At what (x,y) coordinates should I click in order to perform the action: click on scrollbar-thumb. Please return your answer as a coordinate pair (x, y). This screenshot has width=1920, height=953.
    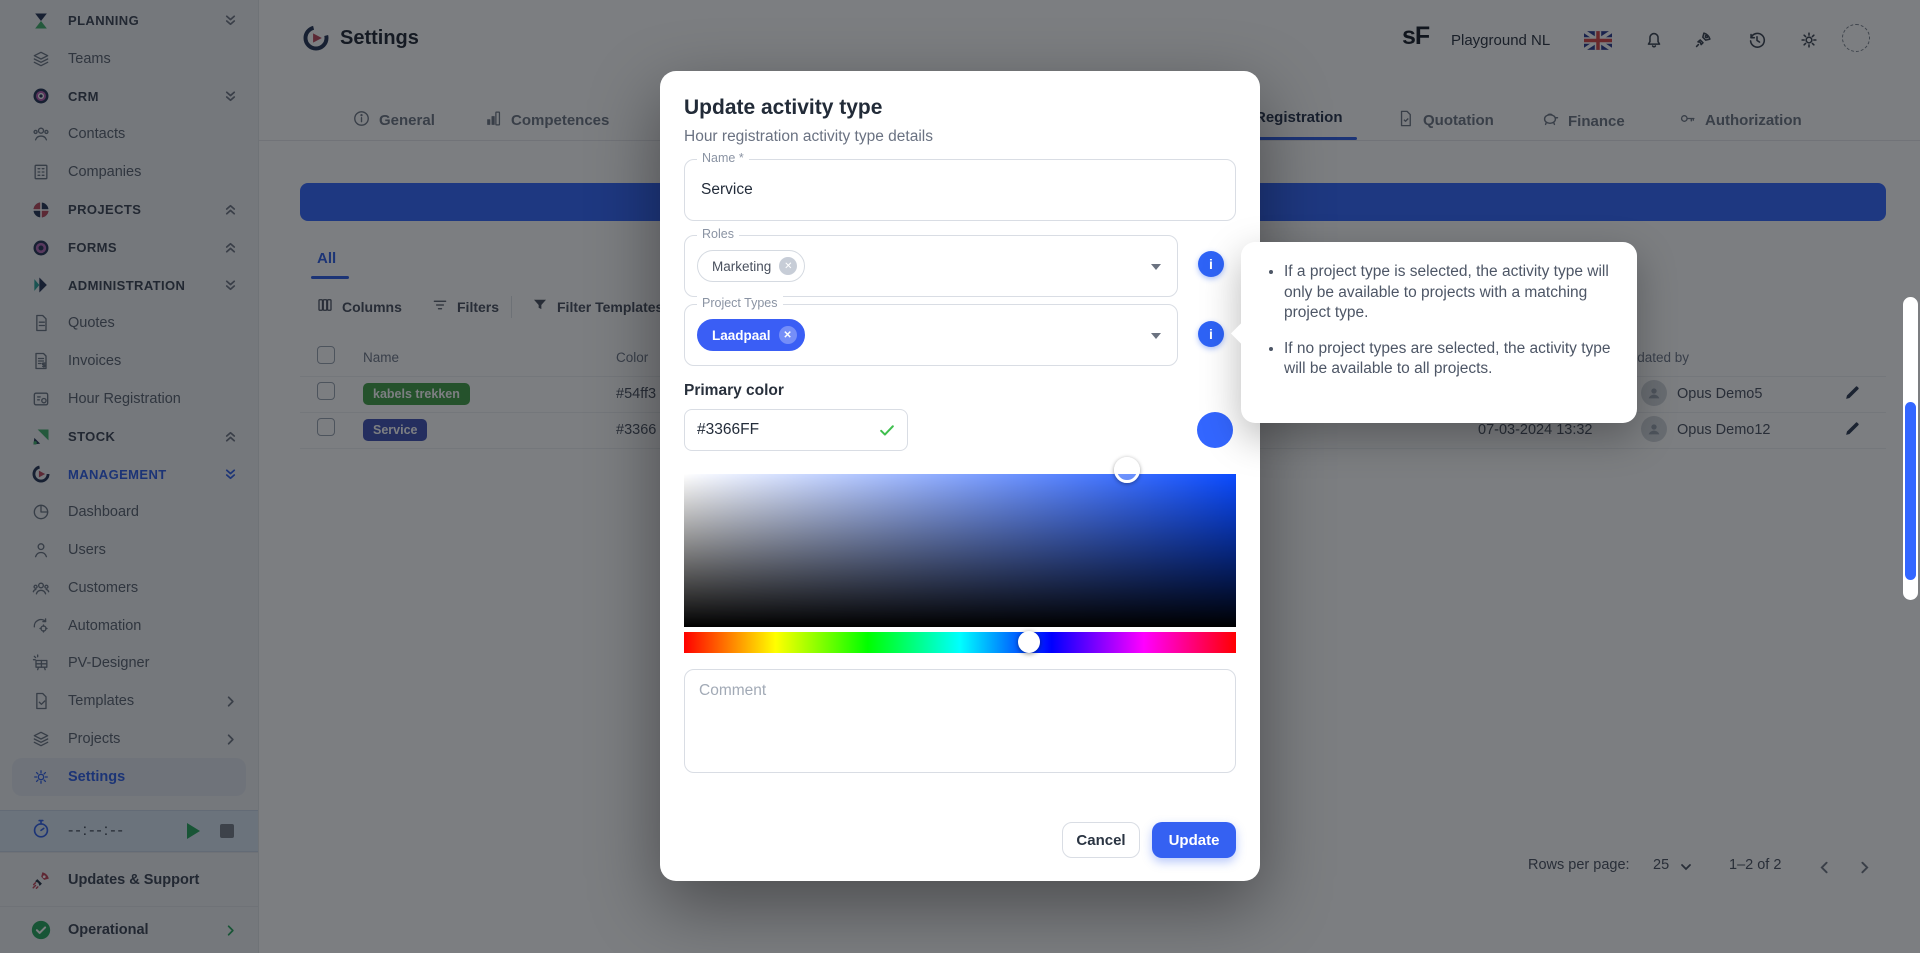
    Looking at the image, I should click on (1910, 491).